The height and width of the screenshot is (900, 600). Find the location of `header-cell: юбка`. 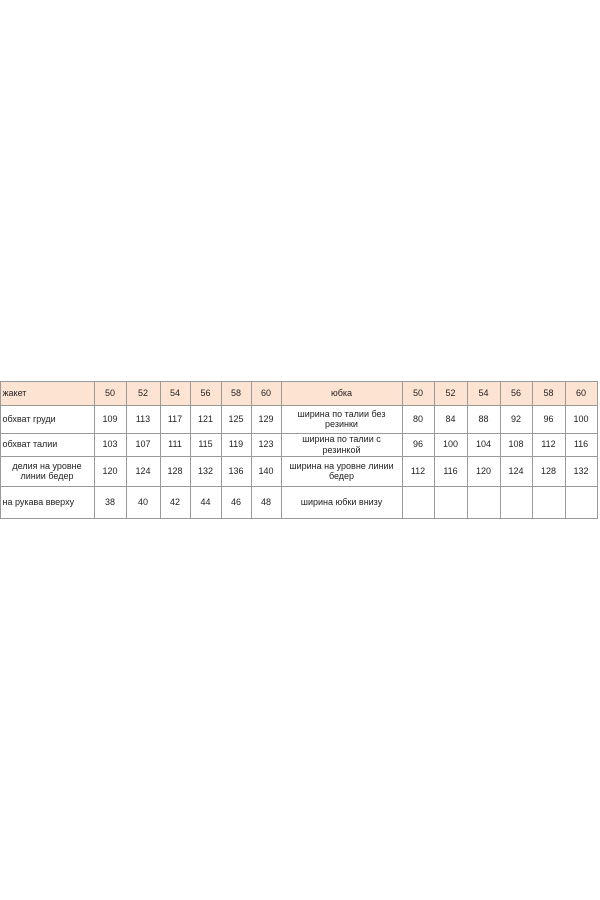

header-cell: юбка is located at coordinates (341, 393).